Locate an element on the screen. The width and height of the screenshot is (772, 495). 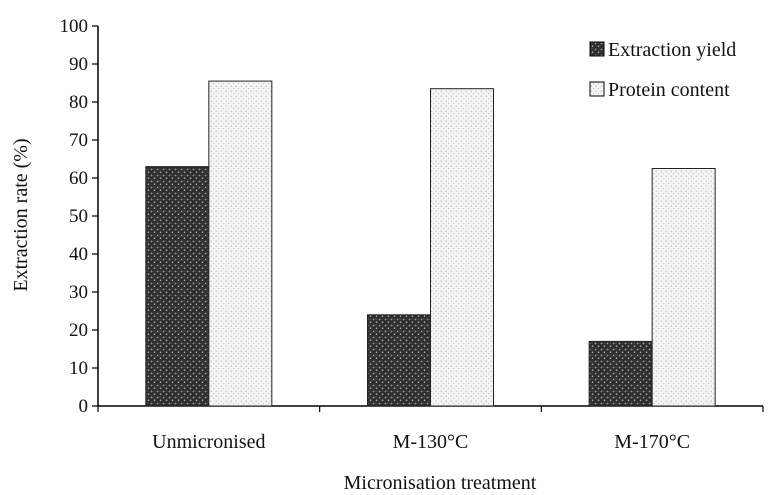
y-ticks: 0 10 20 30 40 50 60 70 80 90 100 is located at coordinates (79, 216).